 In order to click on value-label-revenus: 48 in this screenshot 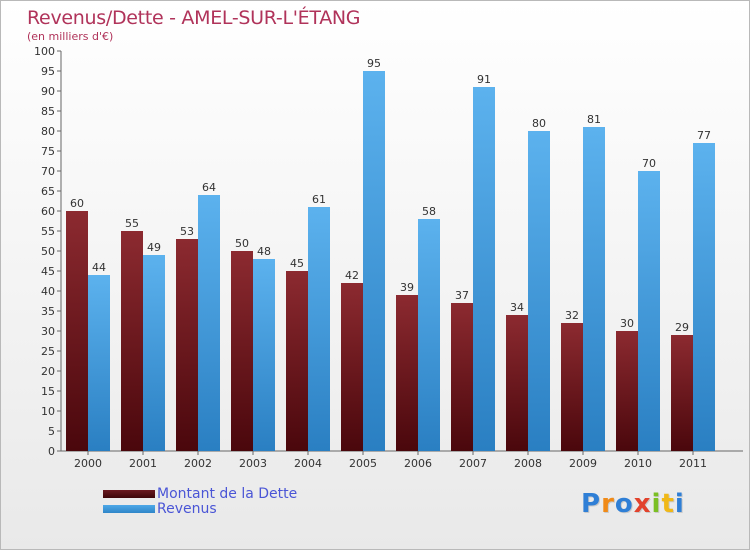, I will do `click(264, 251)`.